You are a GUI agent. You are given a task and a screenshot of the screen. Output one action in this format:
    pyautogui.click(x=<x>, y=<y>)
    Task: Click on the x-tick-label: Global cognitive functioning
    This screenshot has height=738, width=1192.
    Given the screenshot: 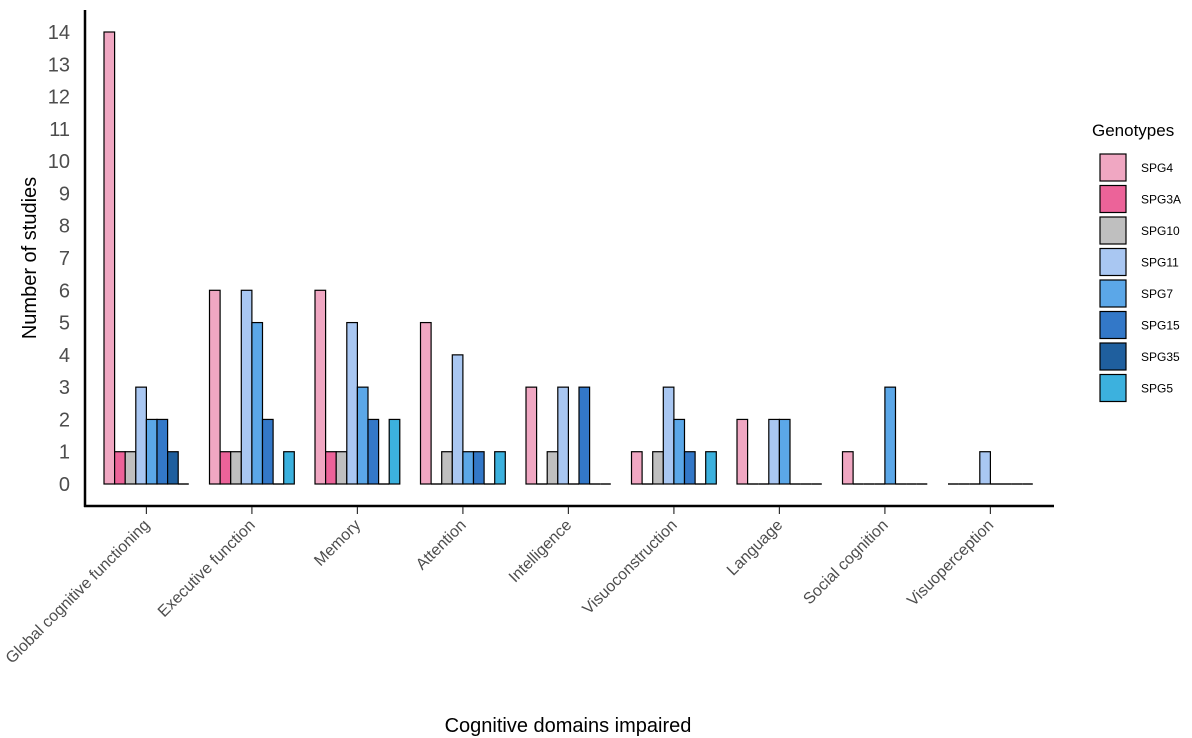 What is the action you would take?
    pyautogui.click(x=78, y=592)
    